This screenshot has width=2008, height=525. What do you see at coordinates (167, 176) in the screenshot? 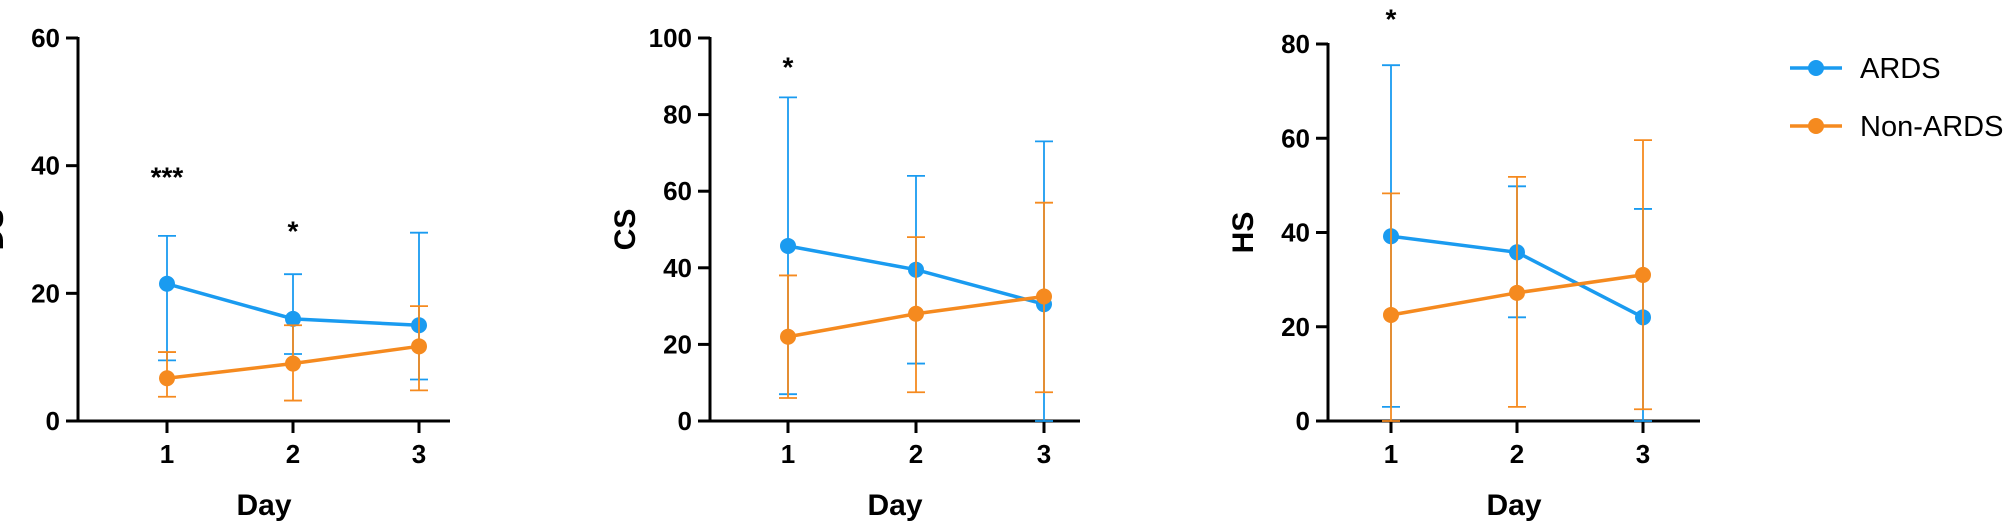
I see `significance-marker: ***` at bounding box center [167, 176].